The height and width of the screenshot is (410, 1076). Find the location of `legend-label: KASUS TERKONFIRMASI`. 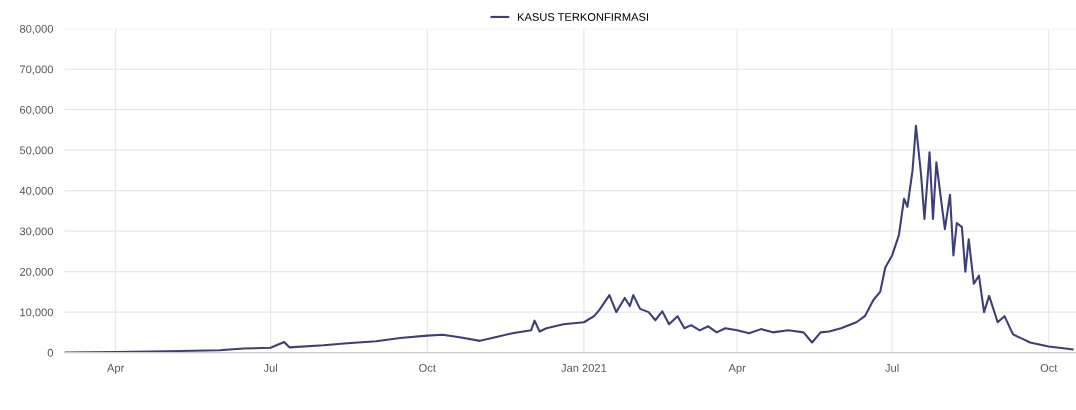

legend-label: KASUS TERKONFIRMASI is located at coordinates (583, 17).